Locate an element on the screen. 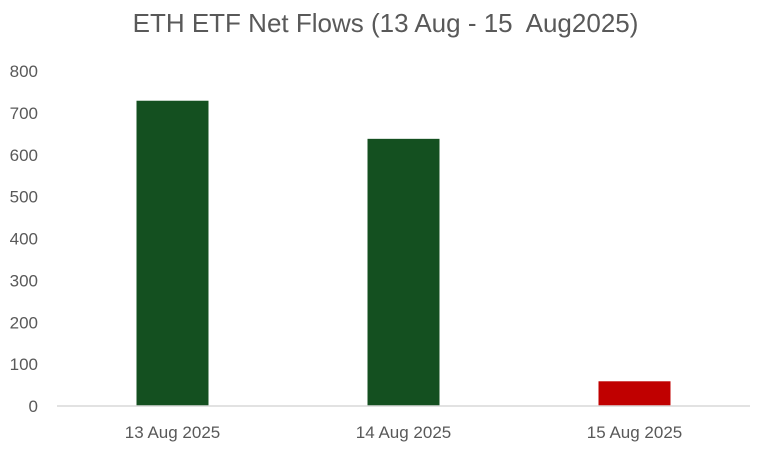  x-axis-ticks: 13 Aug 2025 14 Aug 2025 15 Aug 2025 is located at coordinates (403, 432).